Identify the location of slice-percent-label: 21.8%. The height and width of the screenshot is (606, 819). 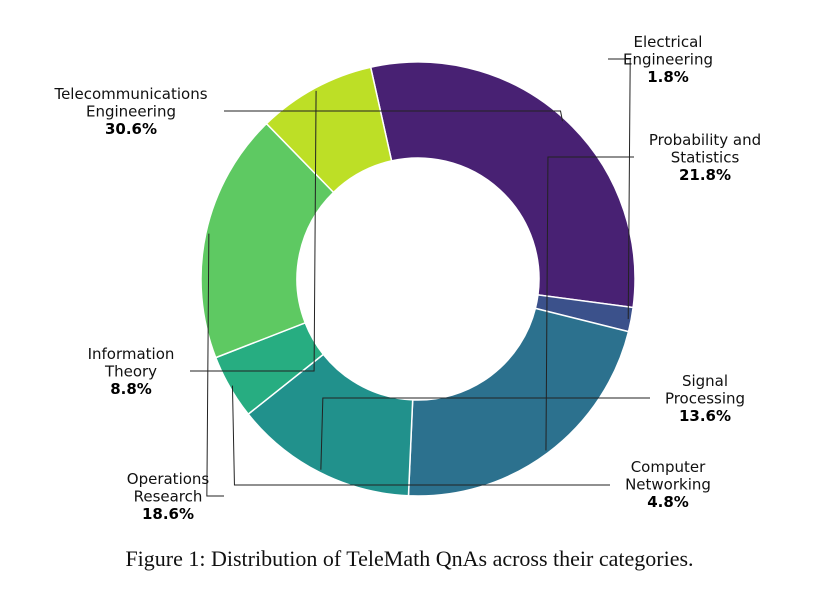
(705, 175).